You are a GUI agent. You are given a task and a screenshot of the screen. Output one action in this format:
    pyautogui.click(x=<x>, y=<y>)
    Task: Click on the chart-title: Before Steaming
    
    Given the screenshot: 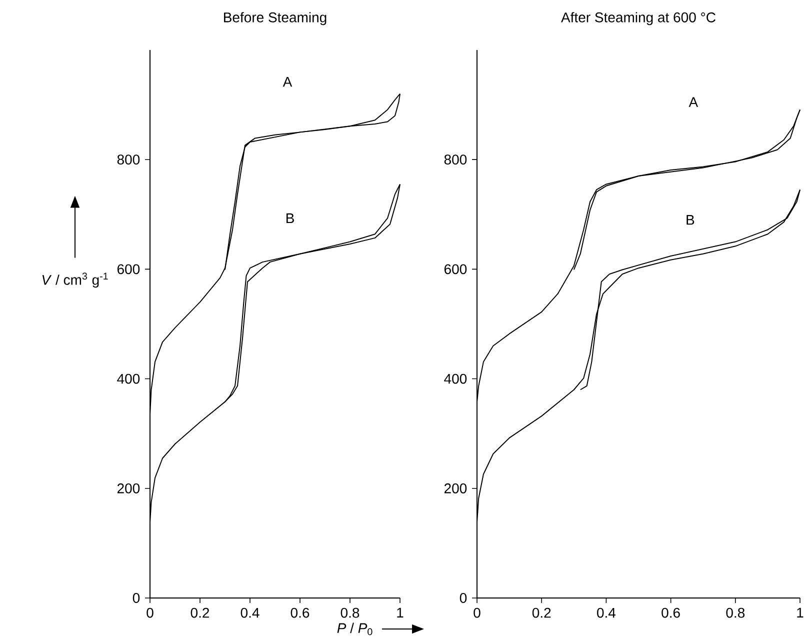 What is the action you would take?
    pyautogui.click(x=275, y=19)
    